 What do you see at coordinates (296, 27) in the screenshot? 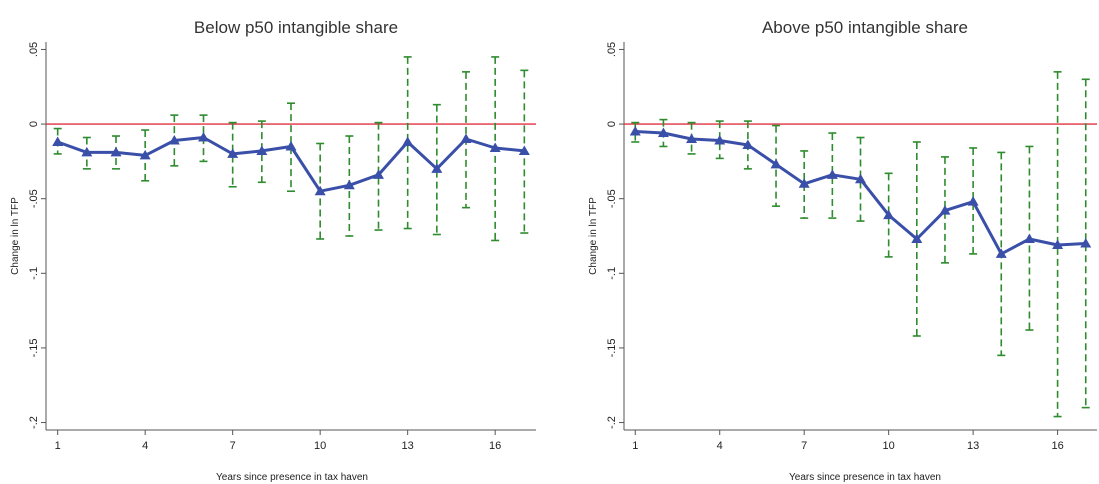
I see `chart-title: Below p50 intangible share` at bounding box center [296, 27].